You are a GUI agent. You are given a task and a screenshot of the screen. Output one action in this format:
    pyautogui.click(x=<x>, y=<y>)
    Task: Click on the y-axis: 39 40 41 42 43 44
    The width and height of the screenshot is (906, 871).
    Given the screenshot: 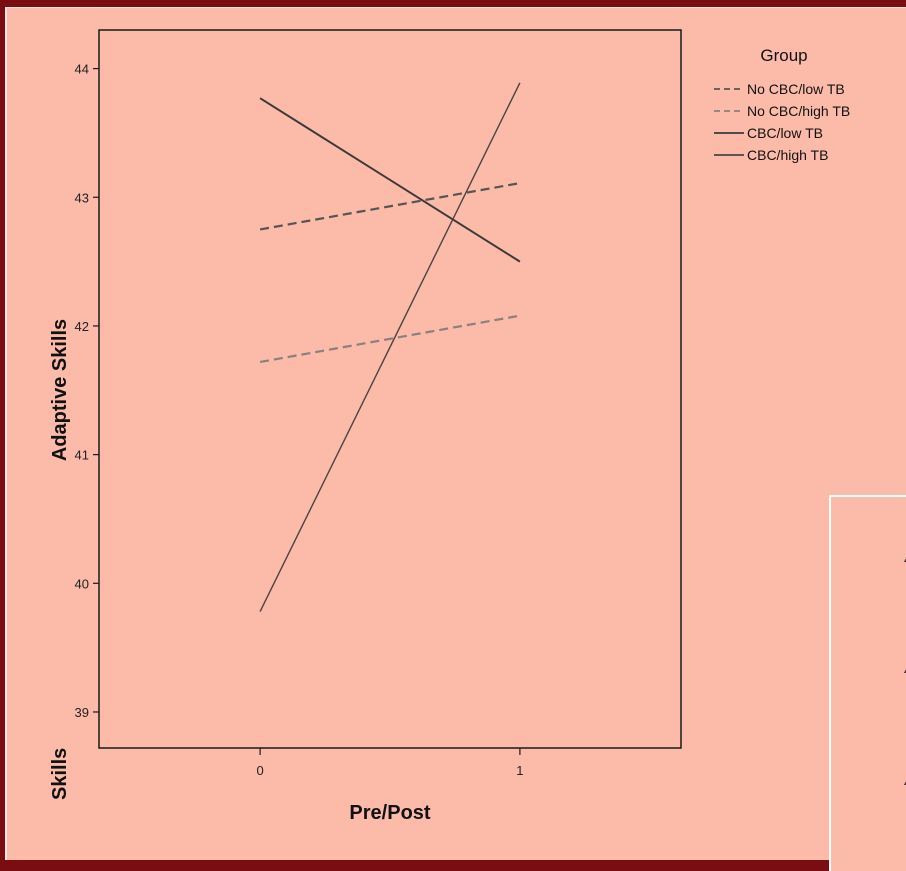 What is the action you would take?
    pyautogui.click(x=87, y=391)
    